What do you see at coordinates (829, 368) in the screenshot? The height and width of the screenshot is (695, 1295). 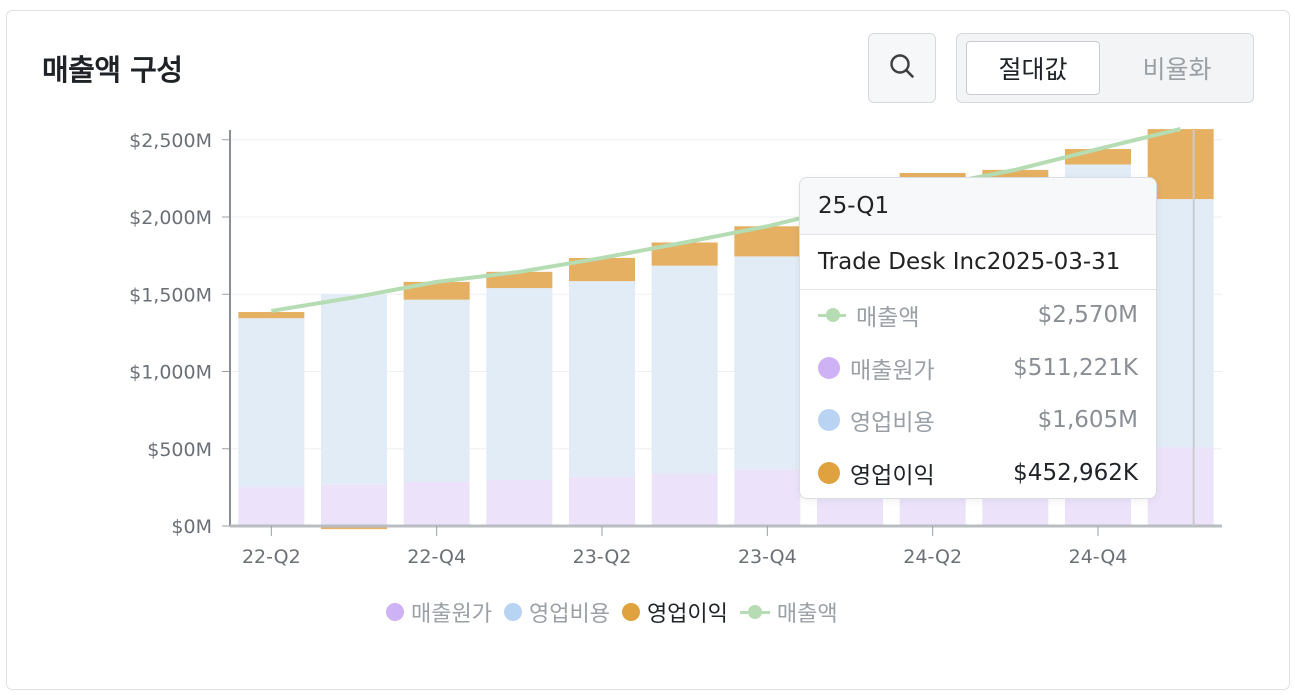 I see `cost-dot` at bounding box center [829, 368].